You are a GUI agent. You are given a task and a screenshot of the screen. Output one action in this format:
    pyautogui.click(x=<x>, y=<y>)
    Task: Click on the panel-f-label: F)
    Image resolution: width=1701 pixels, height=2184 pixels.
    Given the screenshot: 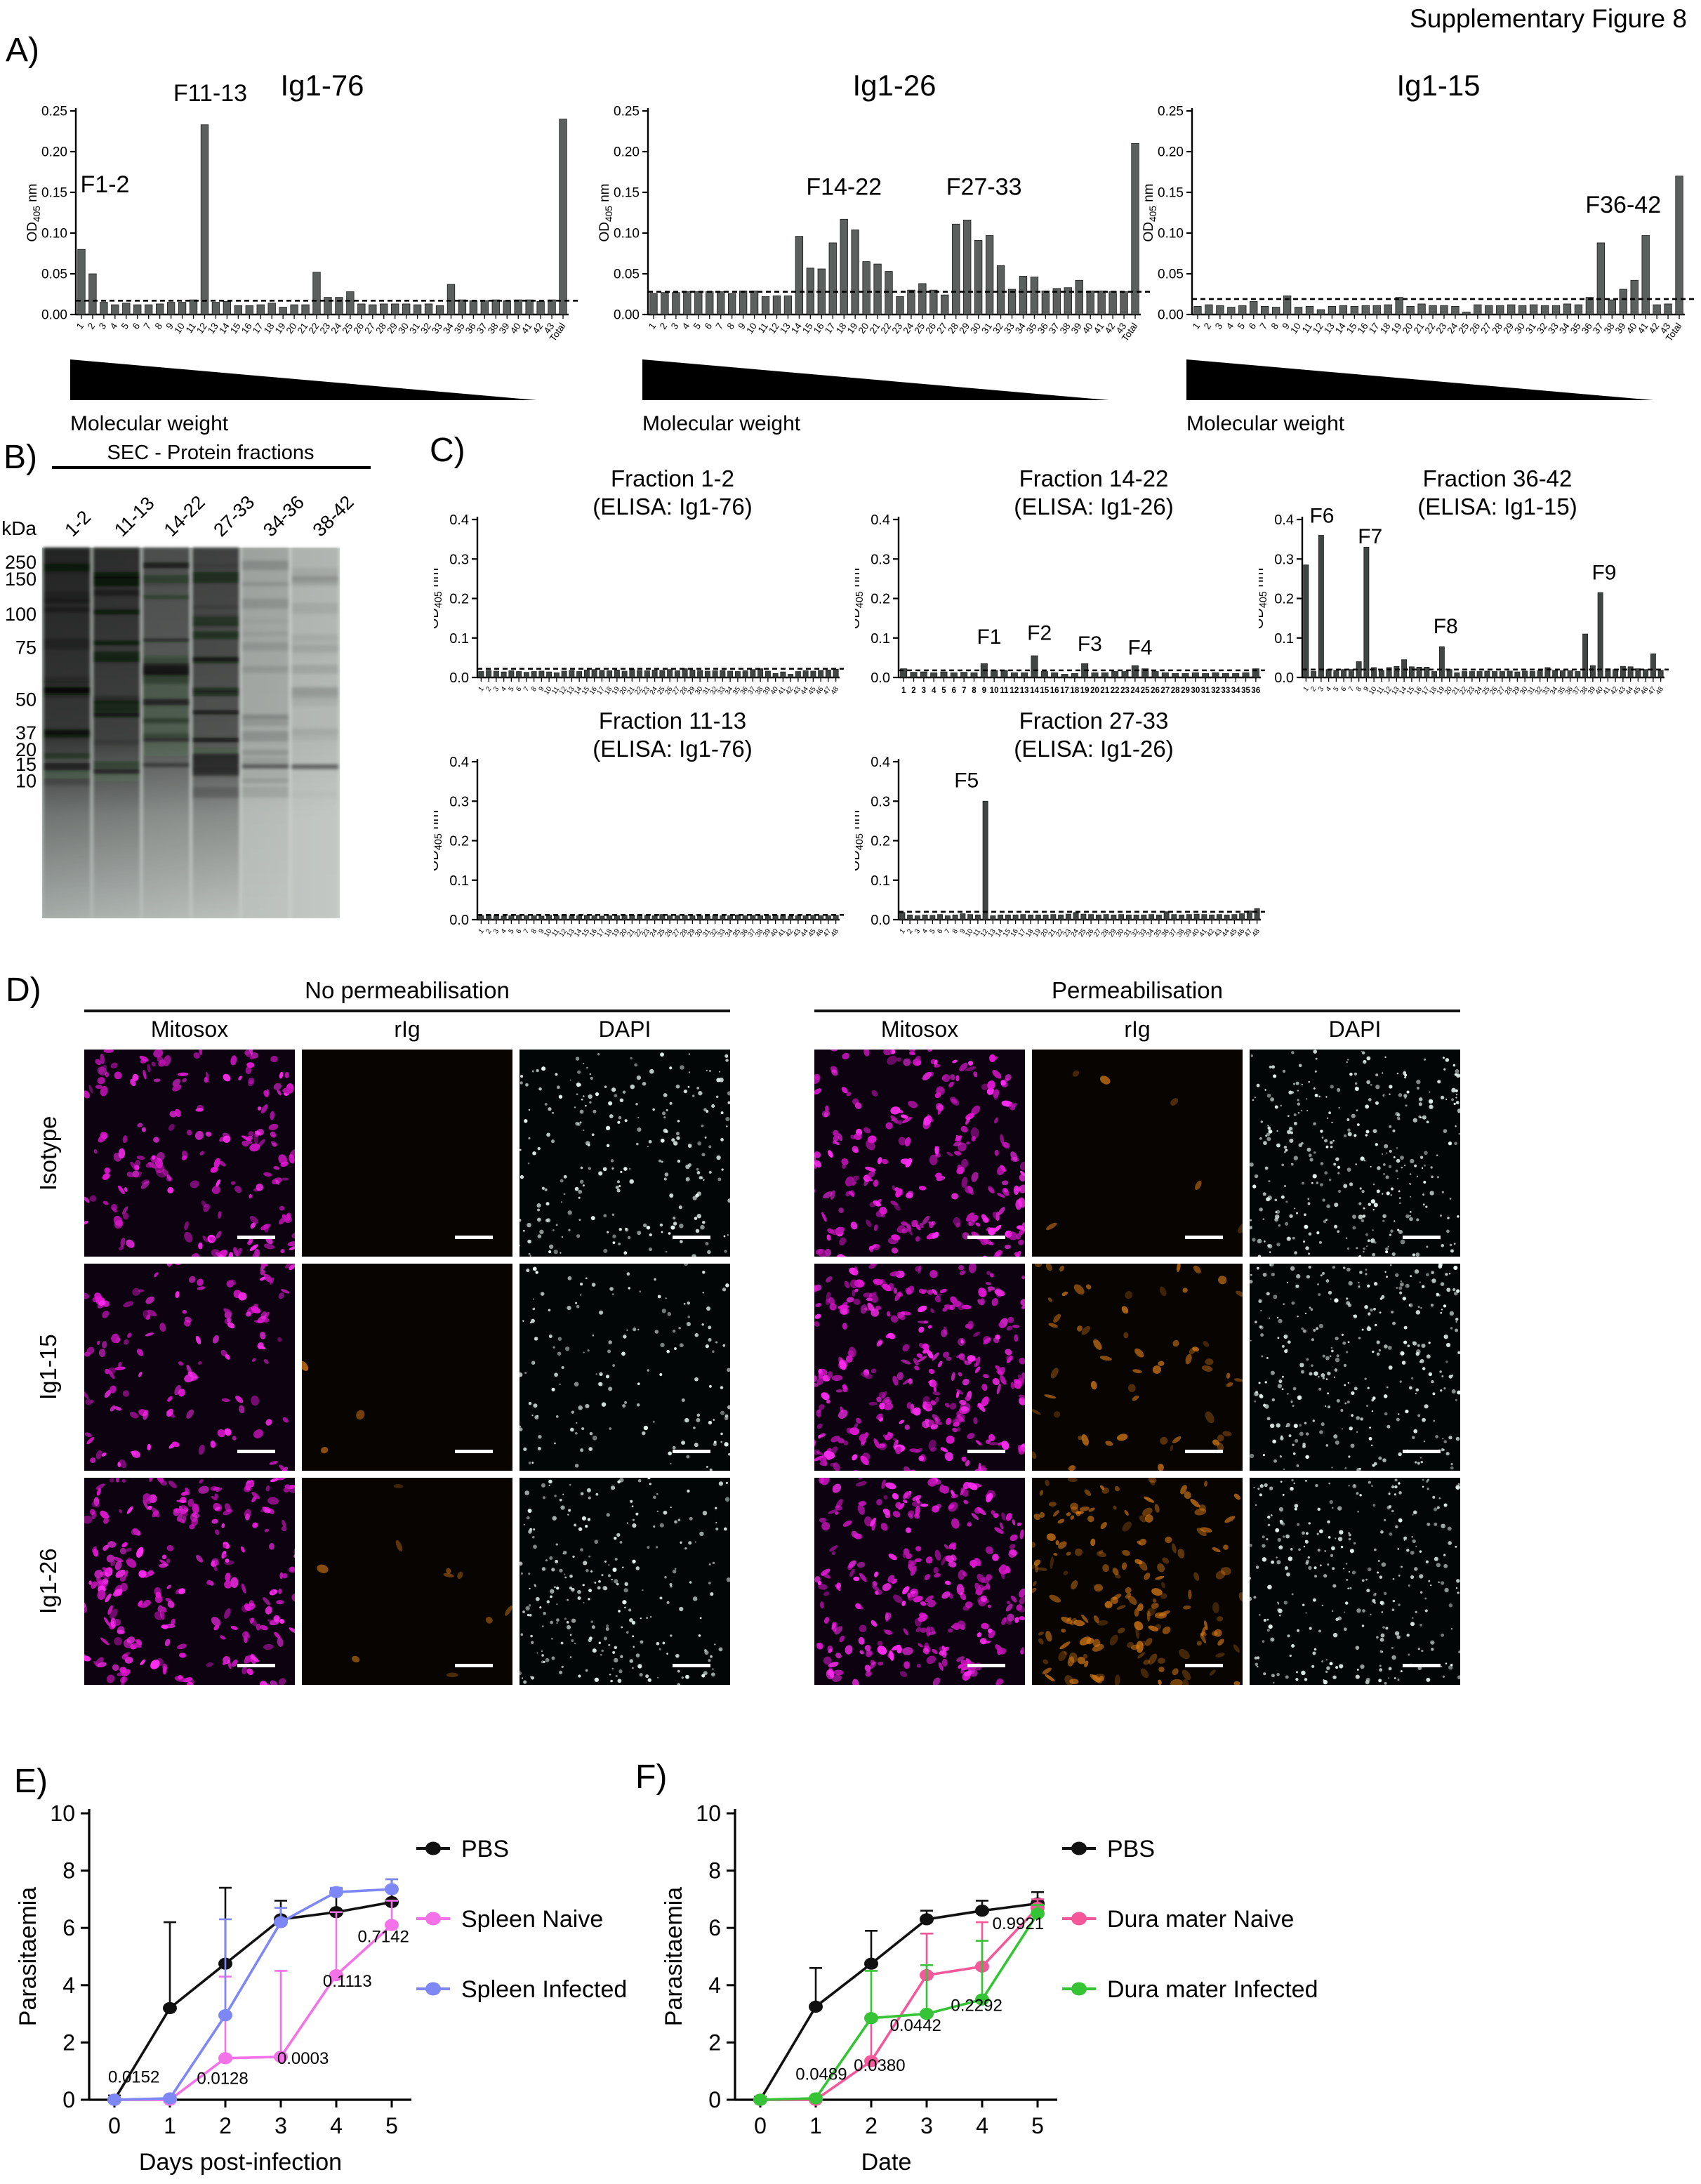 What is the action you would take?
    pyautogui.click(x=651, y=1777)
    